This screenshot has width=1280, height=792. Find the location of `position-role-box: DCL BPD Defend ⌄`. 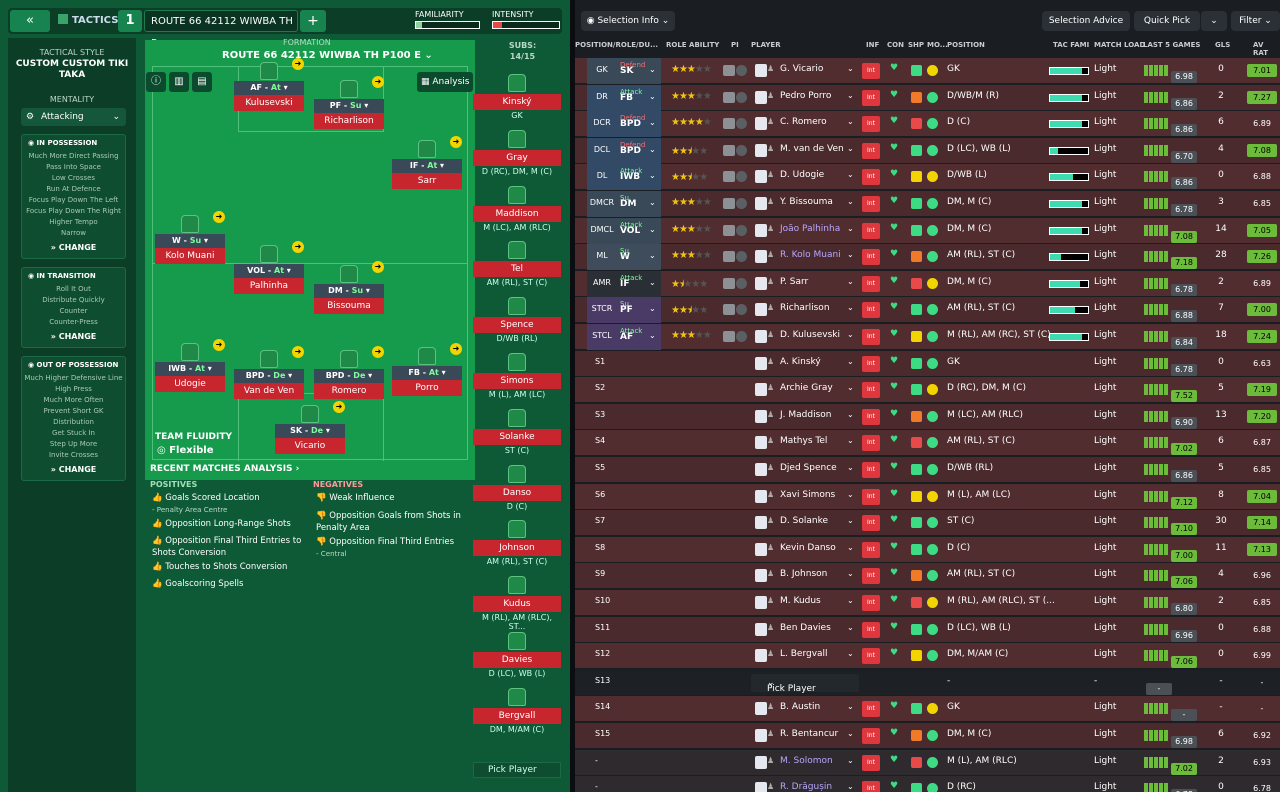

position-role-box: DCL BPD Defend ⌄ is located at coordinates (624, 150).